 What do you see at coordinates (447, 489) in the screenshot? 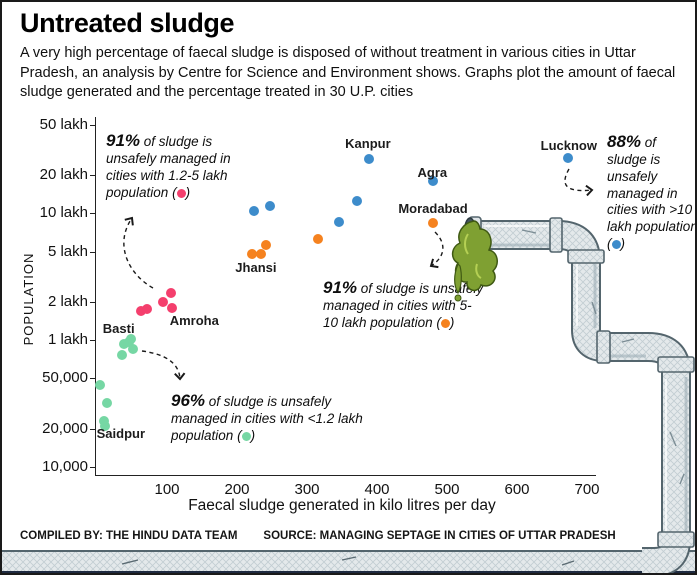
I see `x-tick-label: 500` at bounding box center [447, 489].